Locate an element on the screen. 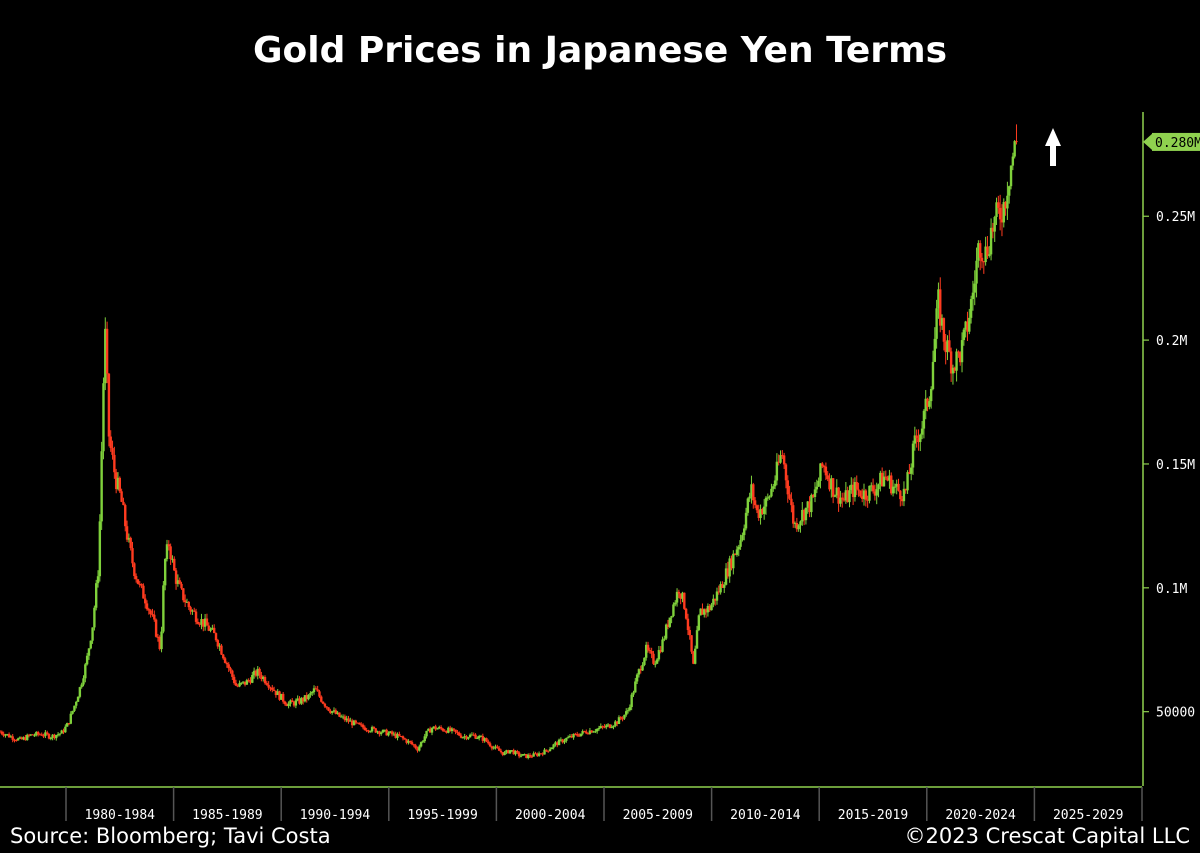  last-value-label: 0.280M is located at coordinates (1177, 143).